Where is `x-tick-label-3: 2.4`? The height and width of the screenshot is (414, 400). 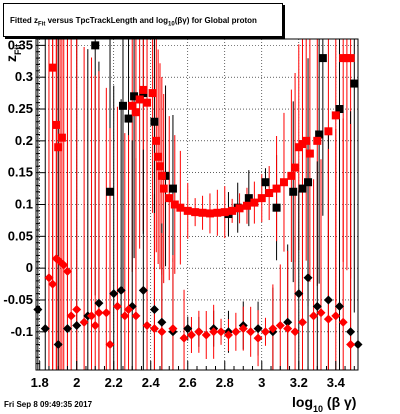 x-tick-label-3: 2.4 is located at coordinates (151, 382).